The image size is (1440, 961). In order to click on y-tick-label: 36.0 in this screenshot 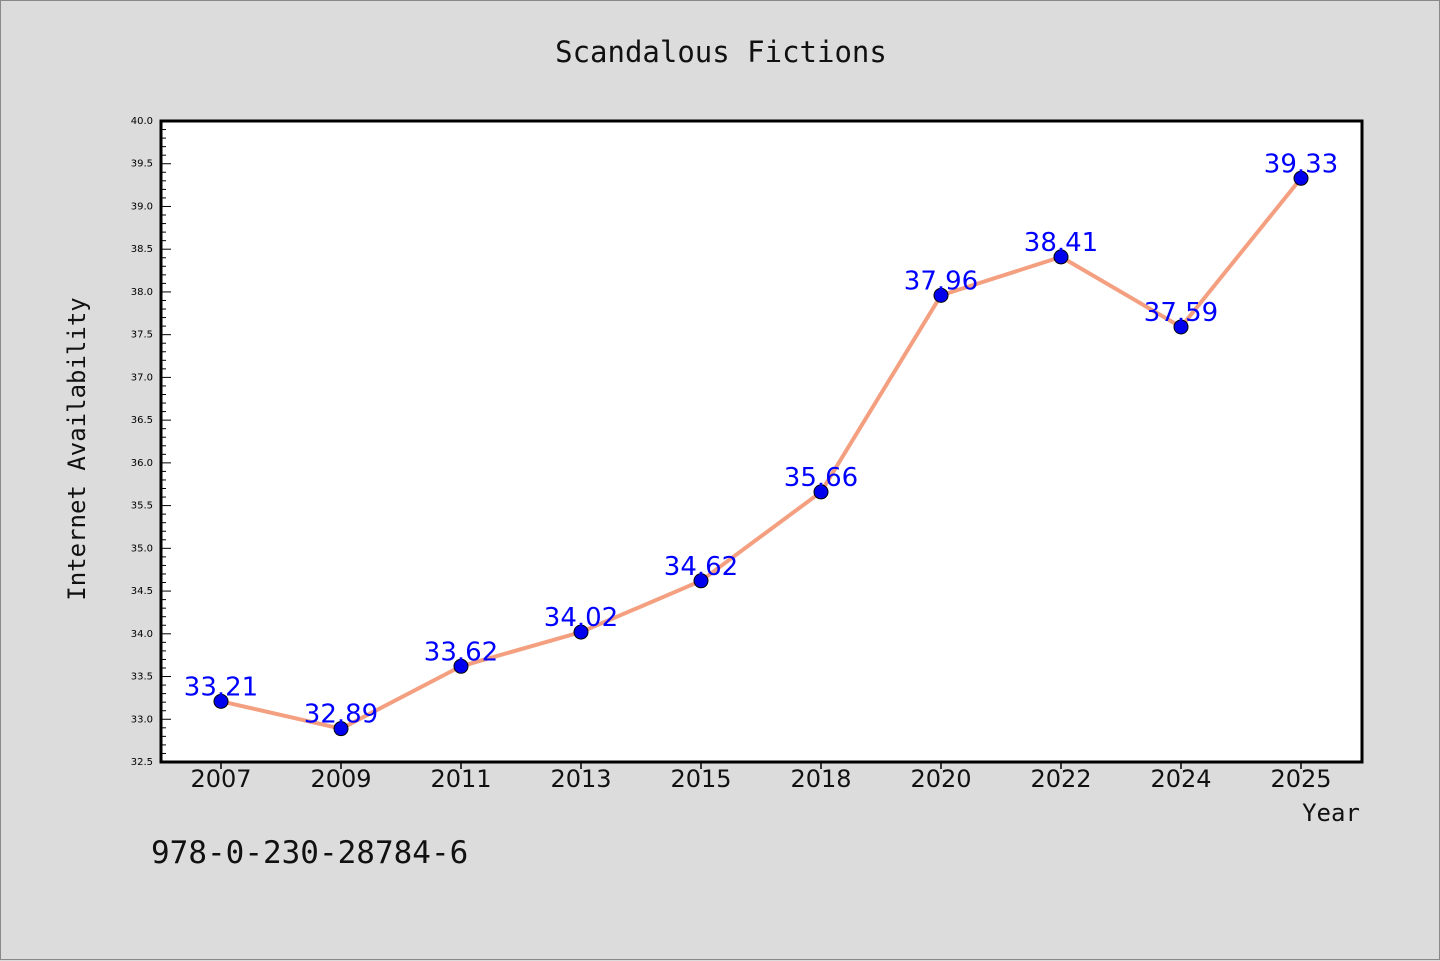, I will do `click(142, 463)`.